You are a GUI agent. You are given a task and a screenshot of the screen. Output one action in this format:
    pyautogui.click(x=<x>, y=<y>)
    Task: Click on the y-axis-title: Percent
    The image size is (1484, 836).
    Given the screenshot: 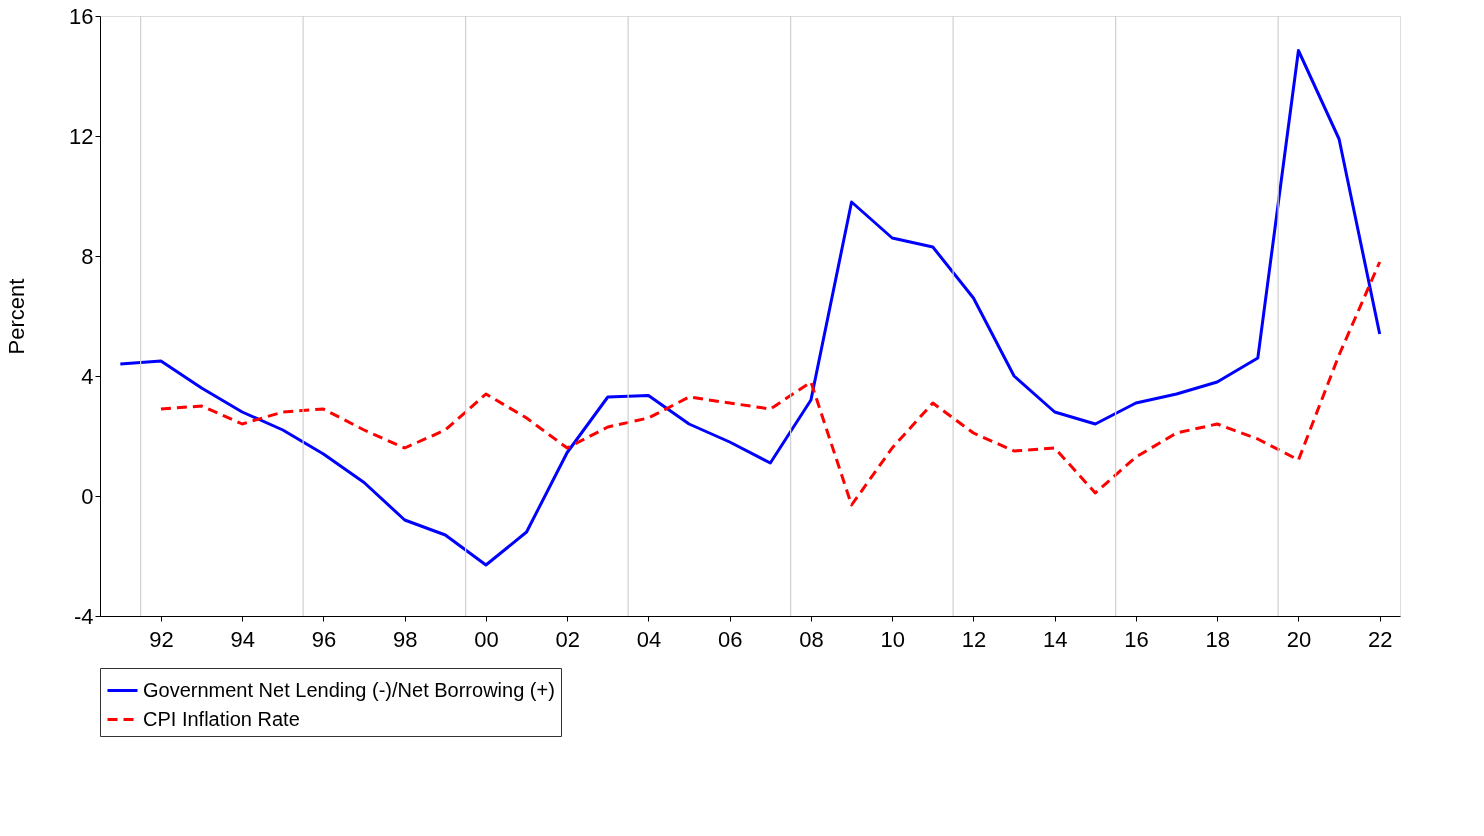 What is the action you would take?
    pyautogui.click(x=17, y=316)
    